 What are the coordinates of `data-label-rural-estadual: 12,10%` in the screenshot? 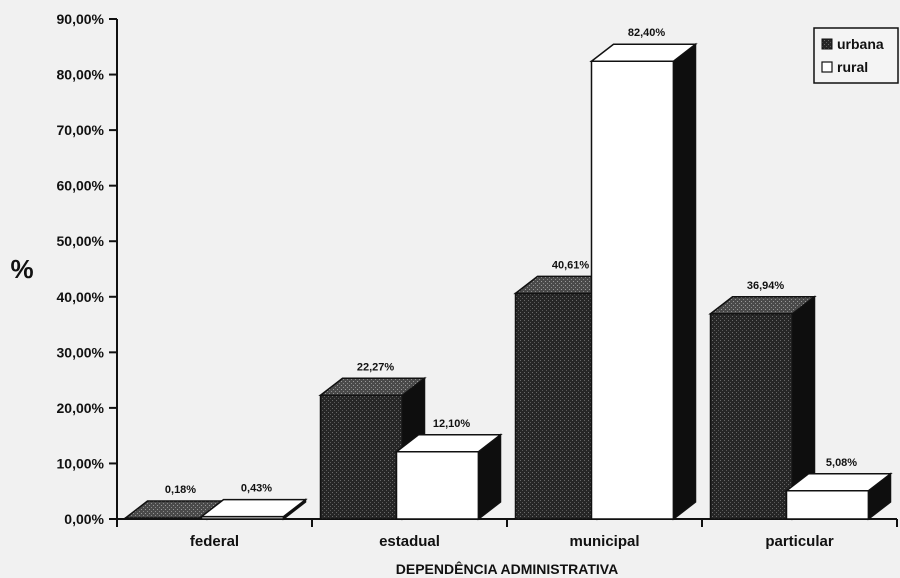 It's located at (452, 424).